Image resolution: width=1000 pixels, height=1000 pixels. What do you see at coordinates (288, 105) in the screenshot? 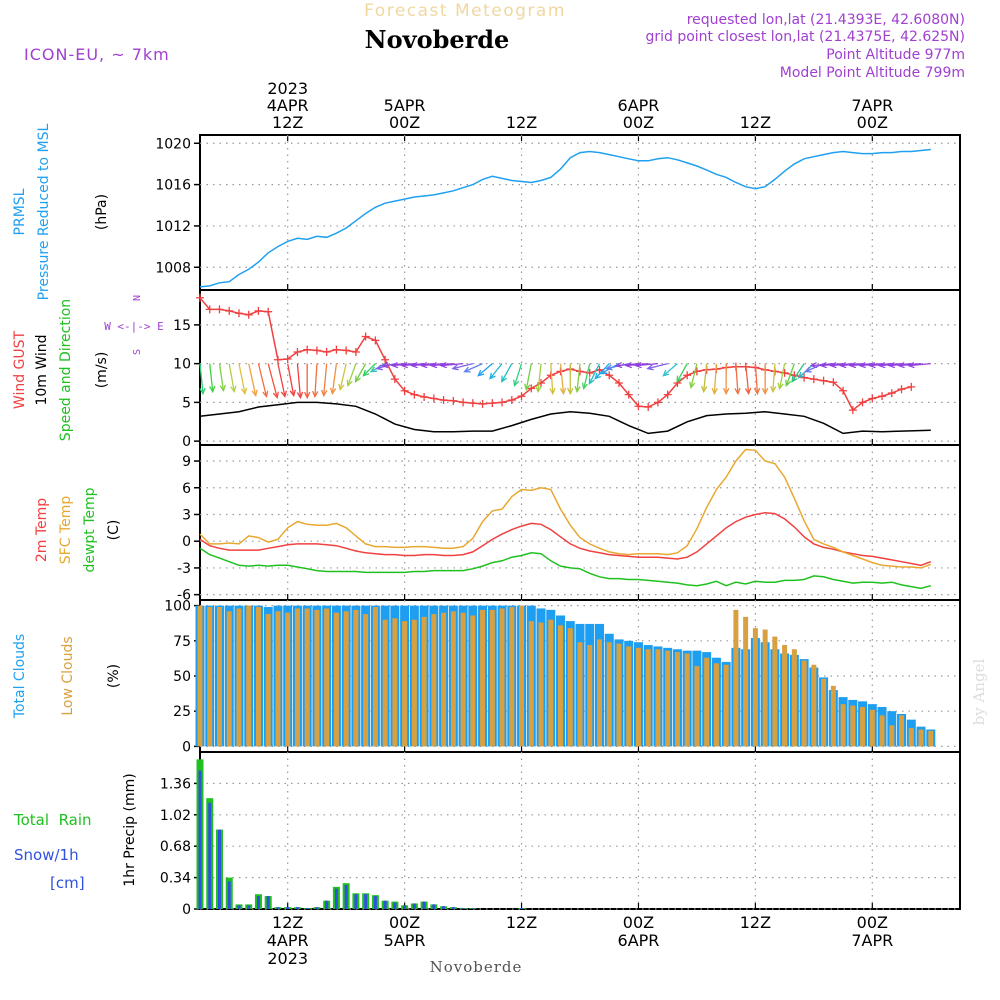
I see `top-time-label: 4APR` at bounding box center [288, 105].